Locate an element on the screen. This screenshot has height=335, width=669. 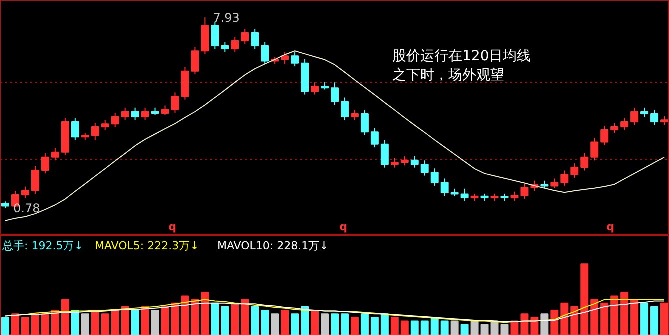
text: 总手: 192.5万↓ is located at coordinates (43, 246).